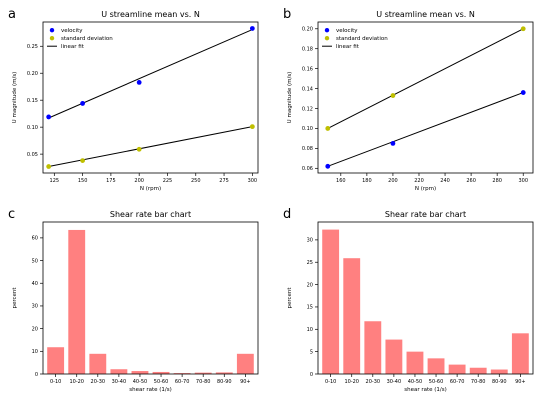 The width and height of the screenshot is (550, 402). Describe the element at coordinates (55, 382) in the screenshot. I see `x-tick-label-c: 0-10` at that location.